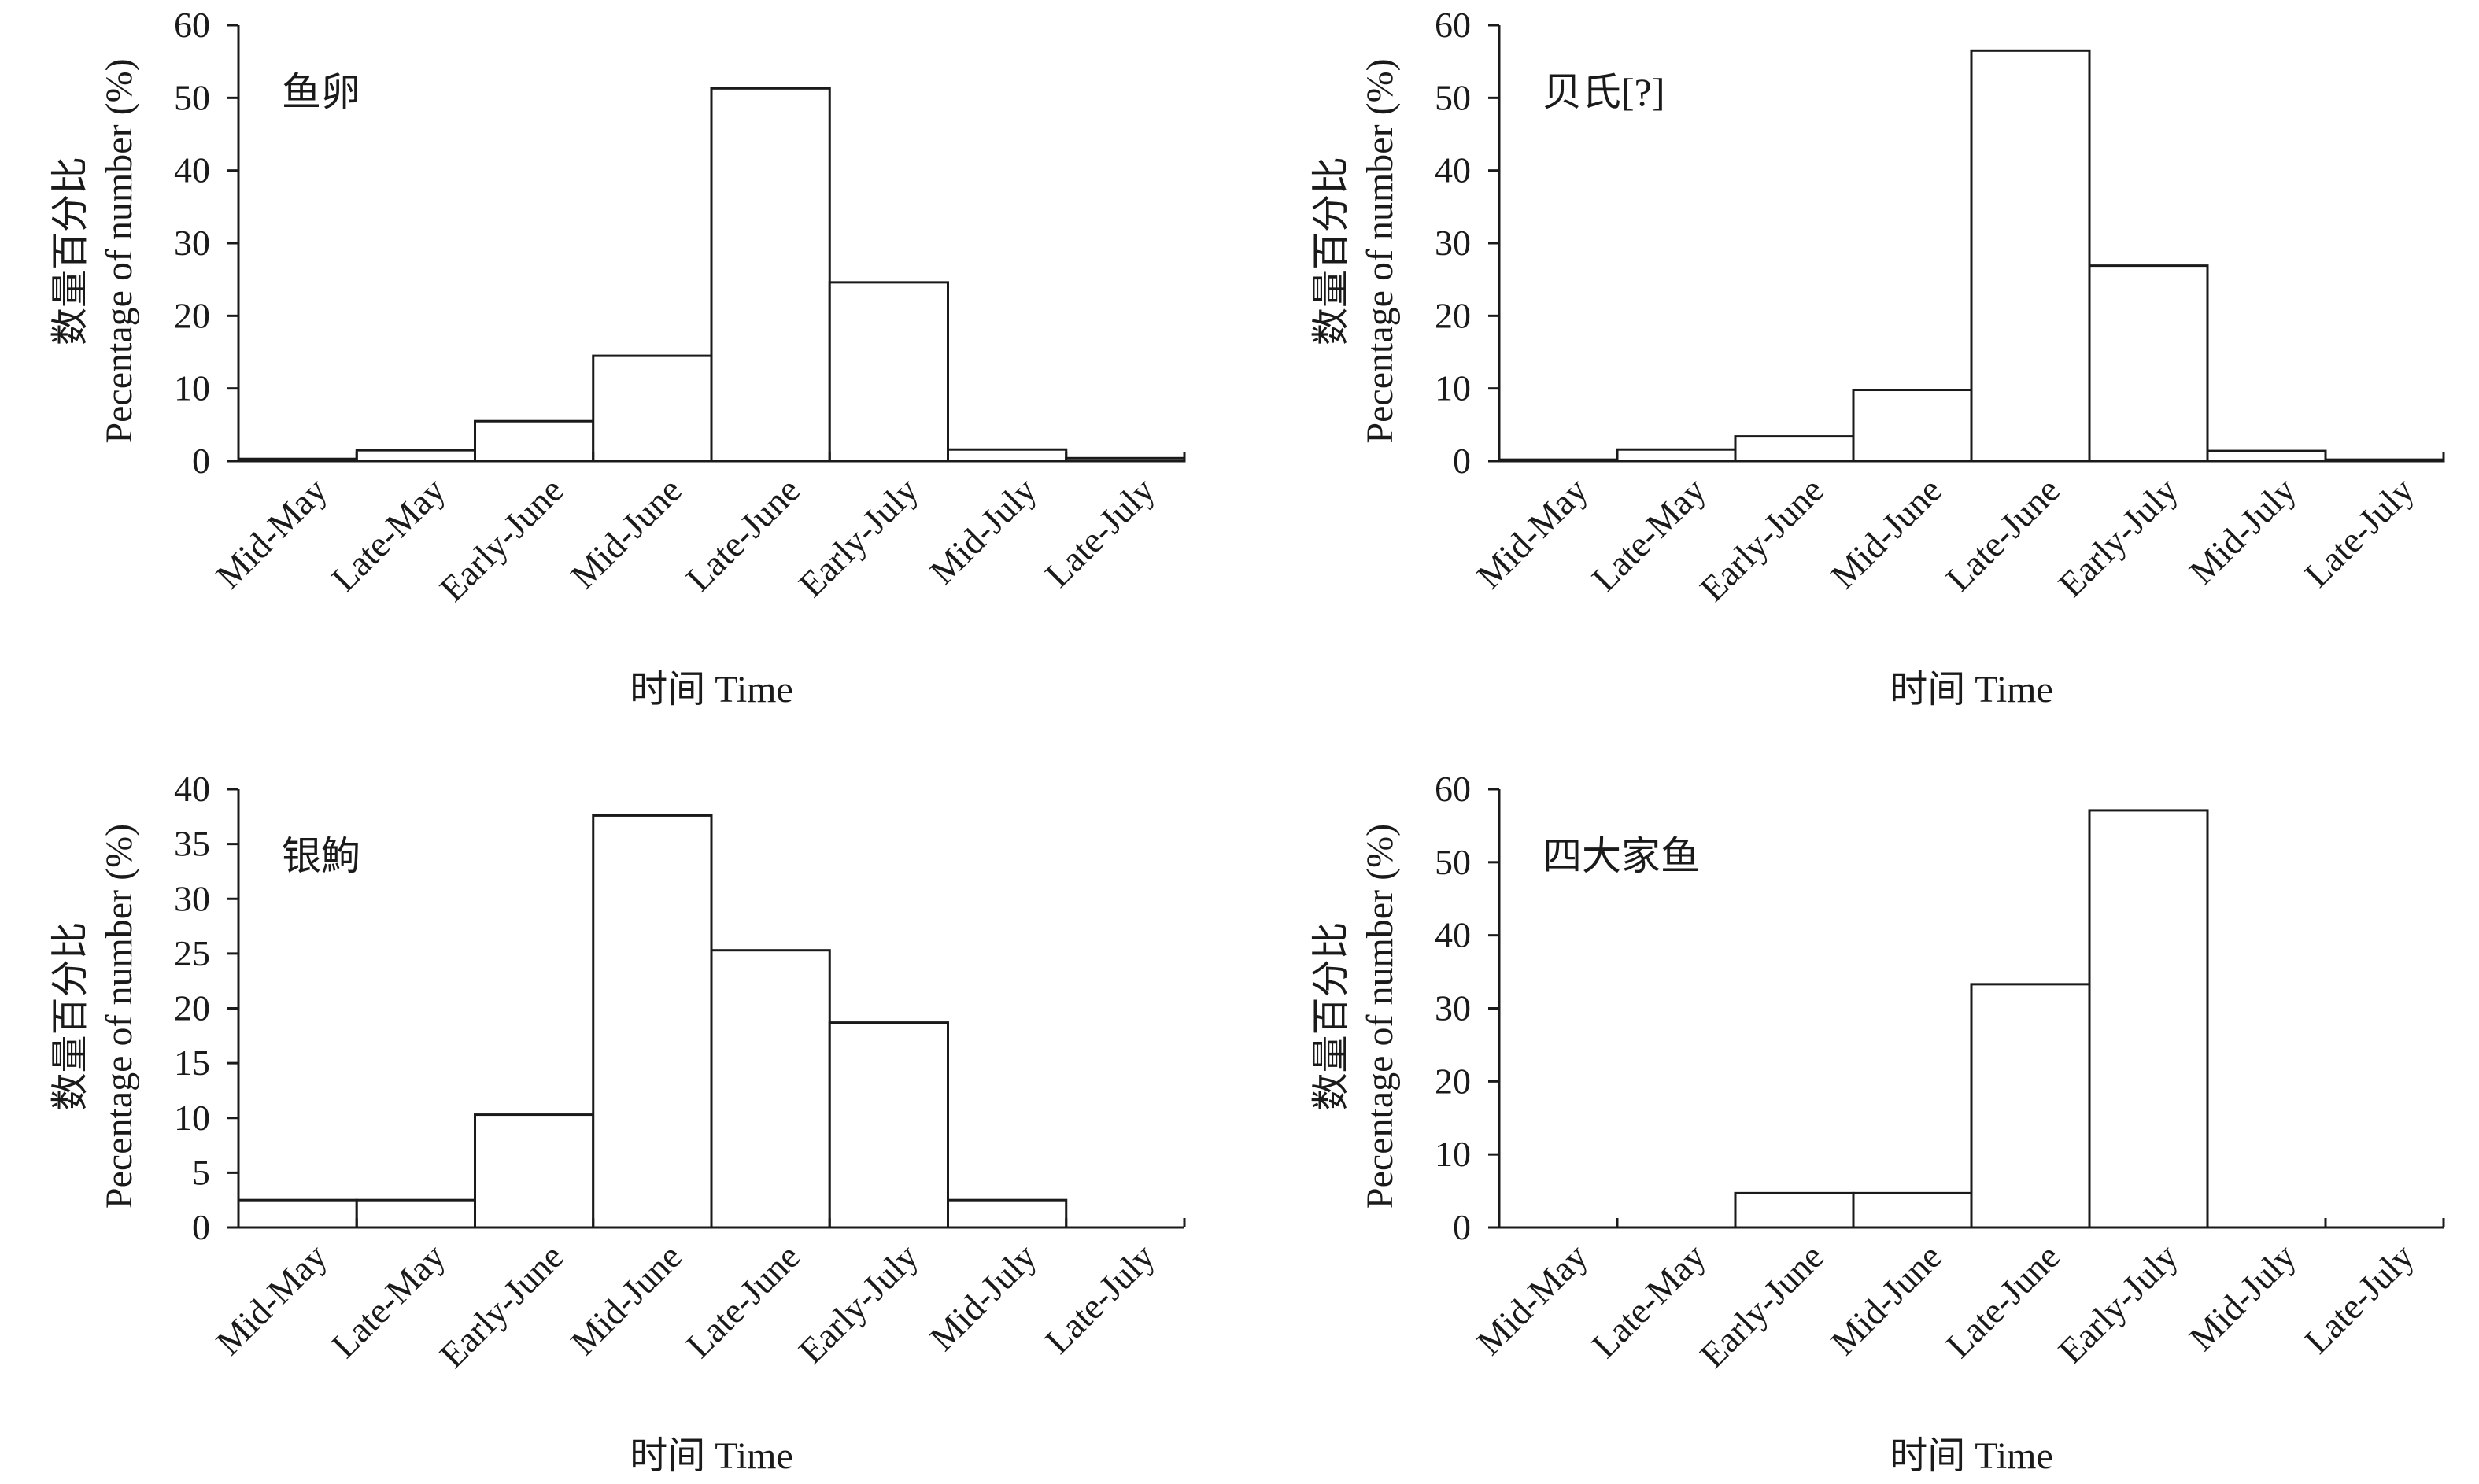 The width and height of the screenshot is (2479, 1484). What do you see at coordinates (192, 953) in the screenshot?
I see `y-tick-label: 25` at bounding box center [192, 953].